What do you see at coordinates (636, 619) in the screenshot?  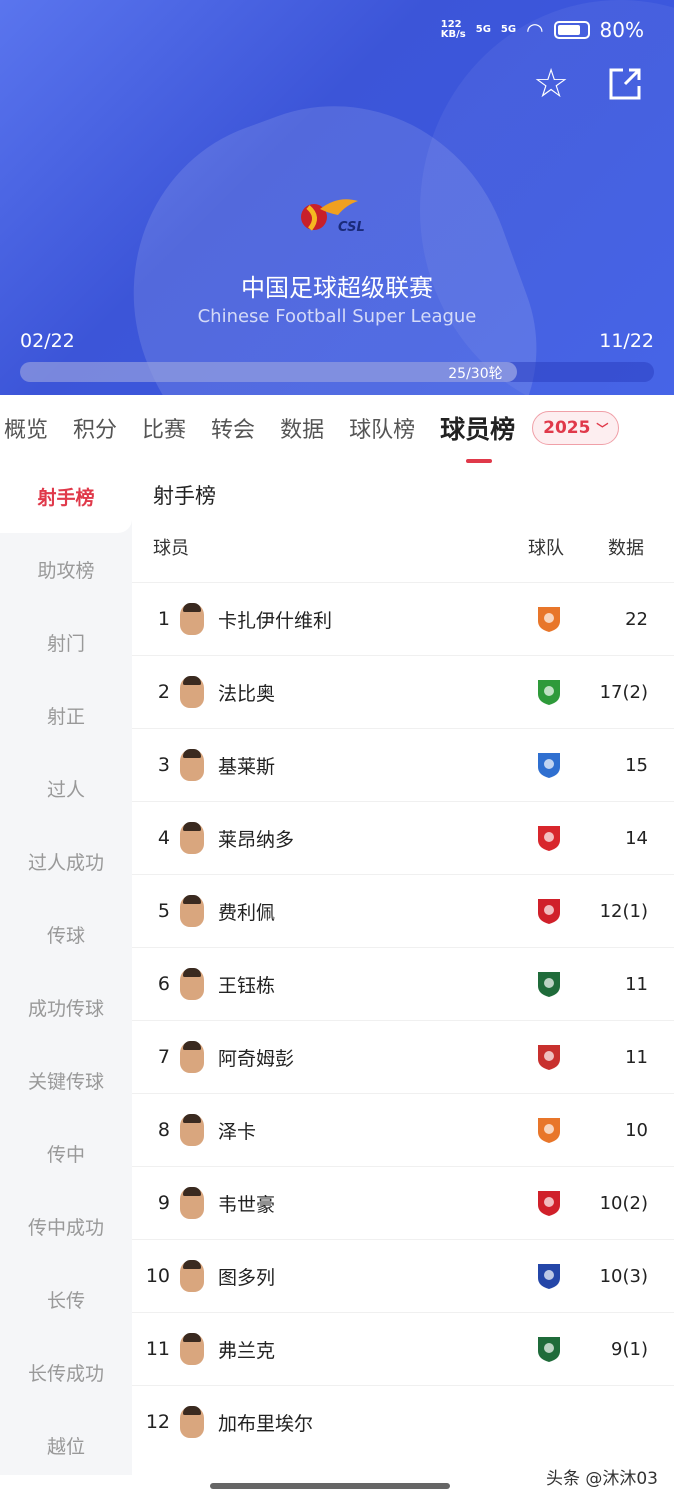 I see `stat-value: 22` at bounding box center [636, 619].